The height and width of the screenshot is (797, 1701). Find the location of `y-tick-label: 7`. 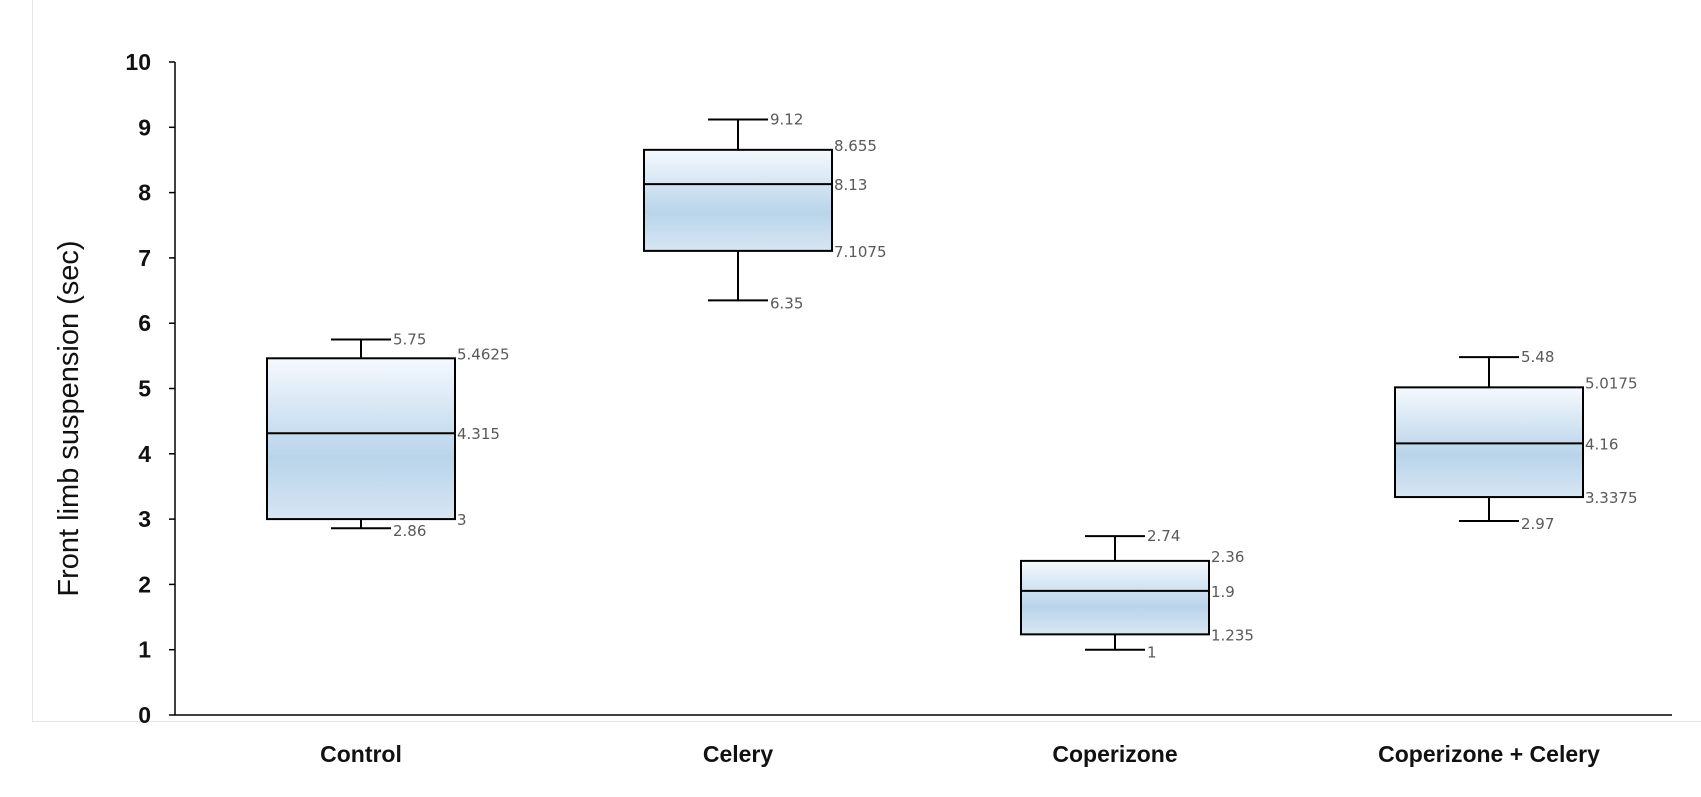

y-tick-label: 7 is located at coordinates (144, 258).